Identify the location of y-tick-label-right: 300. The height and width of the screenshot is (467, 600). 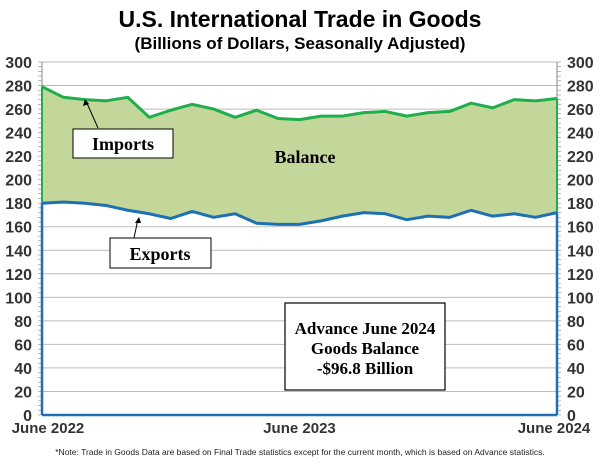
(580, 63).